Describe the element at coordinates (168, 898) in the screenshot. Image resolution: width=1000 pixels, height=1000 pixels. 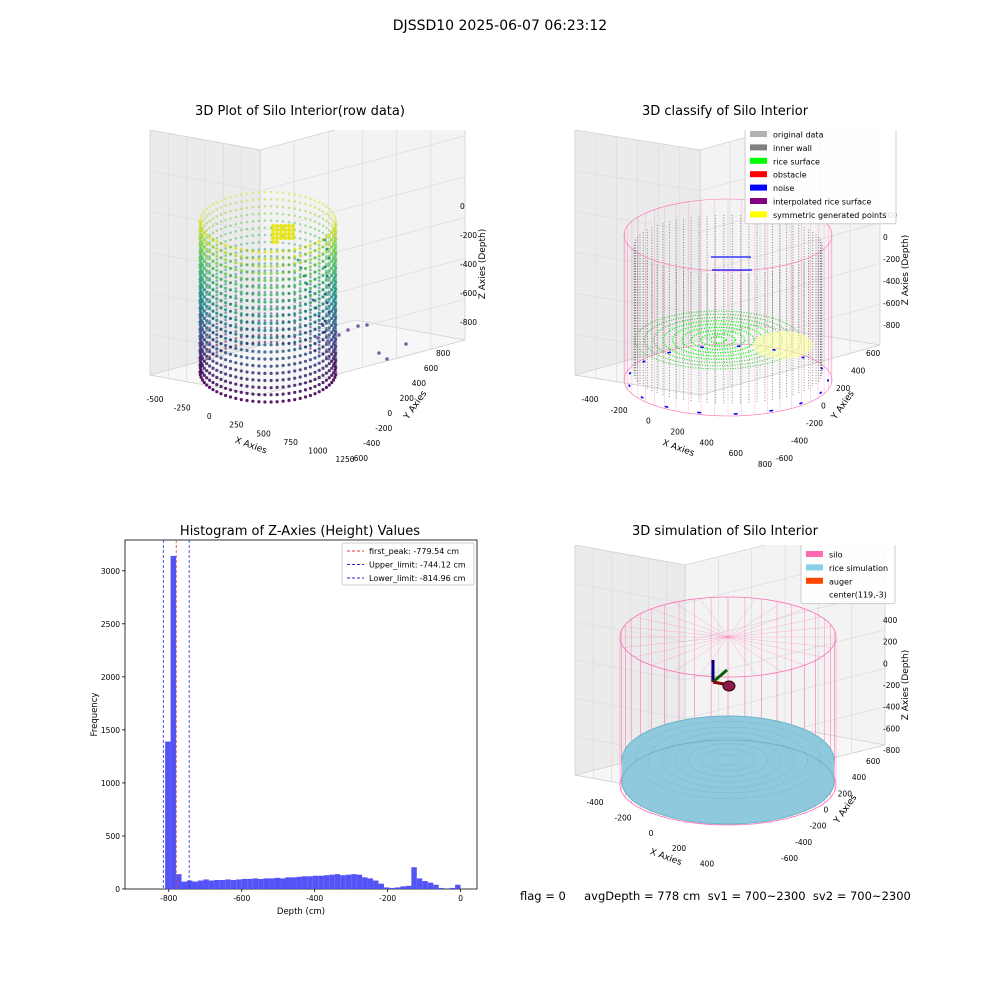
I see `x-tick-label: -800` at that location.